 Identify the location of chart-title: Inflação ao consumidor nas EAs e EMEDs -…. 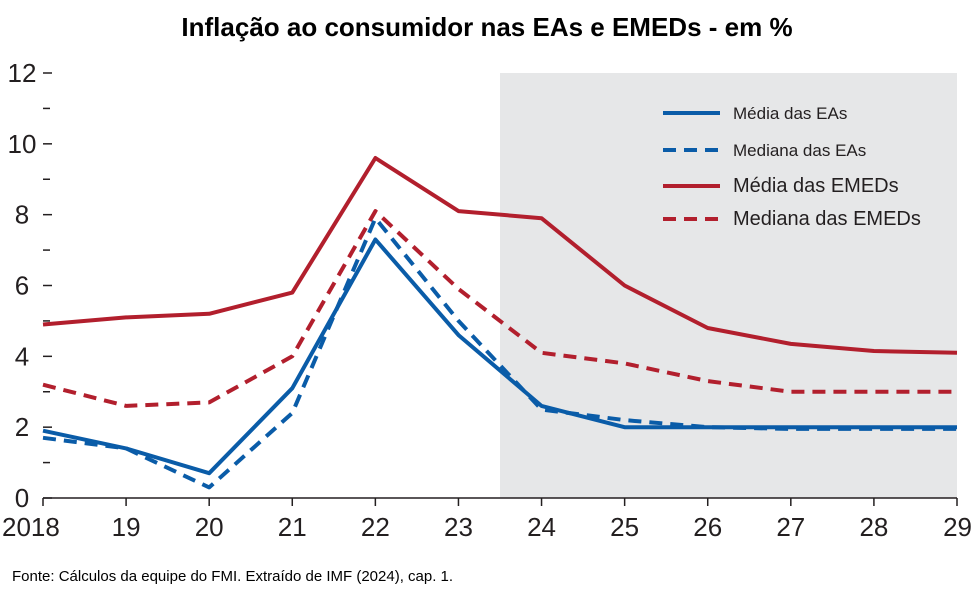
(487, 27).